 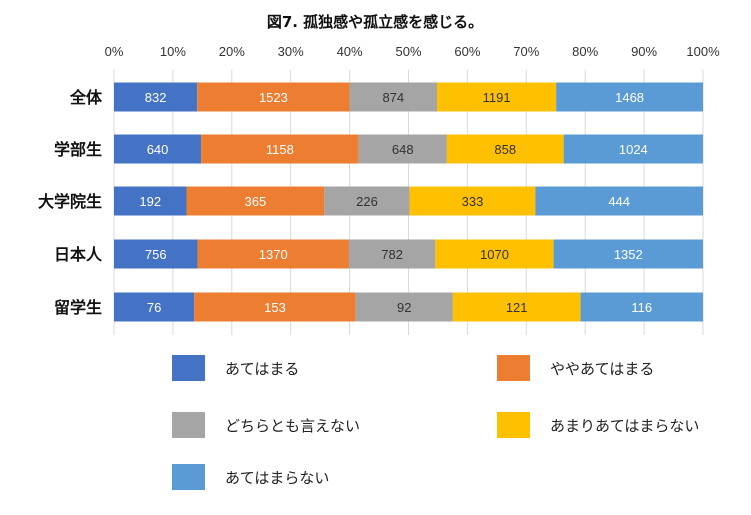 What do you see at coordinates (408, 51) in the screenshot?
I see `x-tick-label: 50%` at bounding box center [408, 51].